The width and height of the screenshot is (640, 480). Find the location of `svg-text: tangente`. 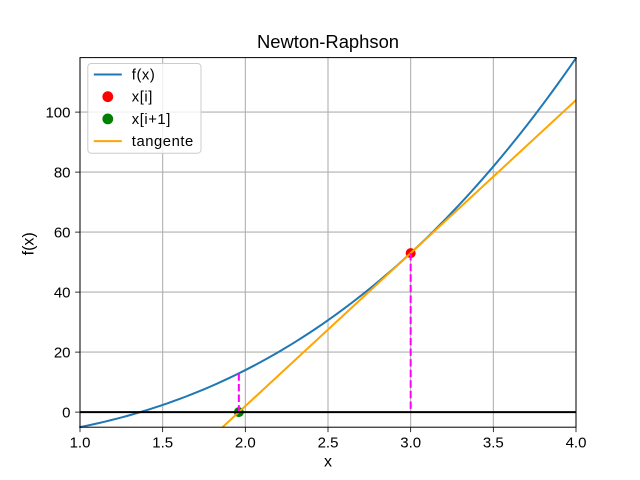

svg-text: tangente is located at coordinates (163, 142).